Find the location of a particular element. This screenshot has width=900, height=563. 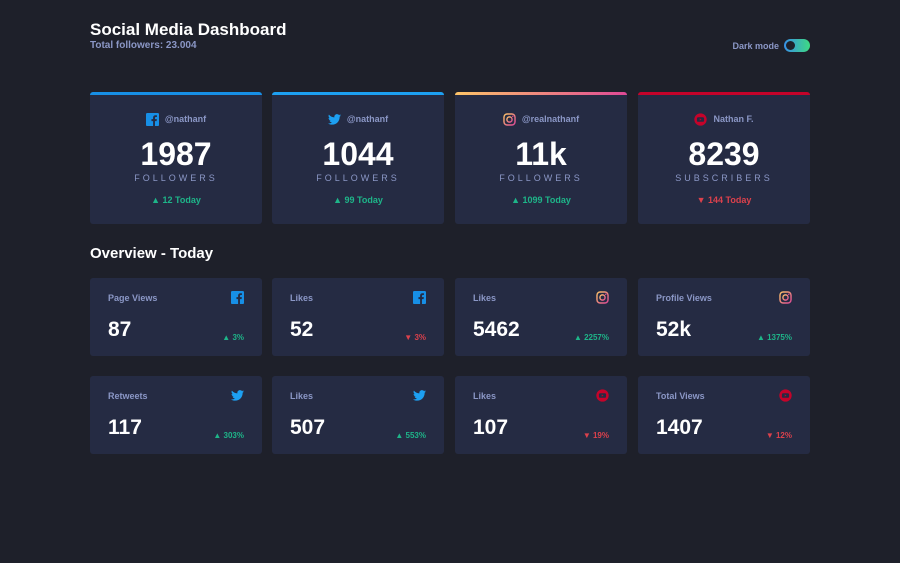

overview-percent: 303% is located at coordinates (233, 435).